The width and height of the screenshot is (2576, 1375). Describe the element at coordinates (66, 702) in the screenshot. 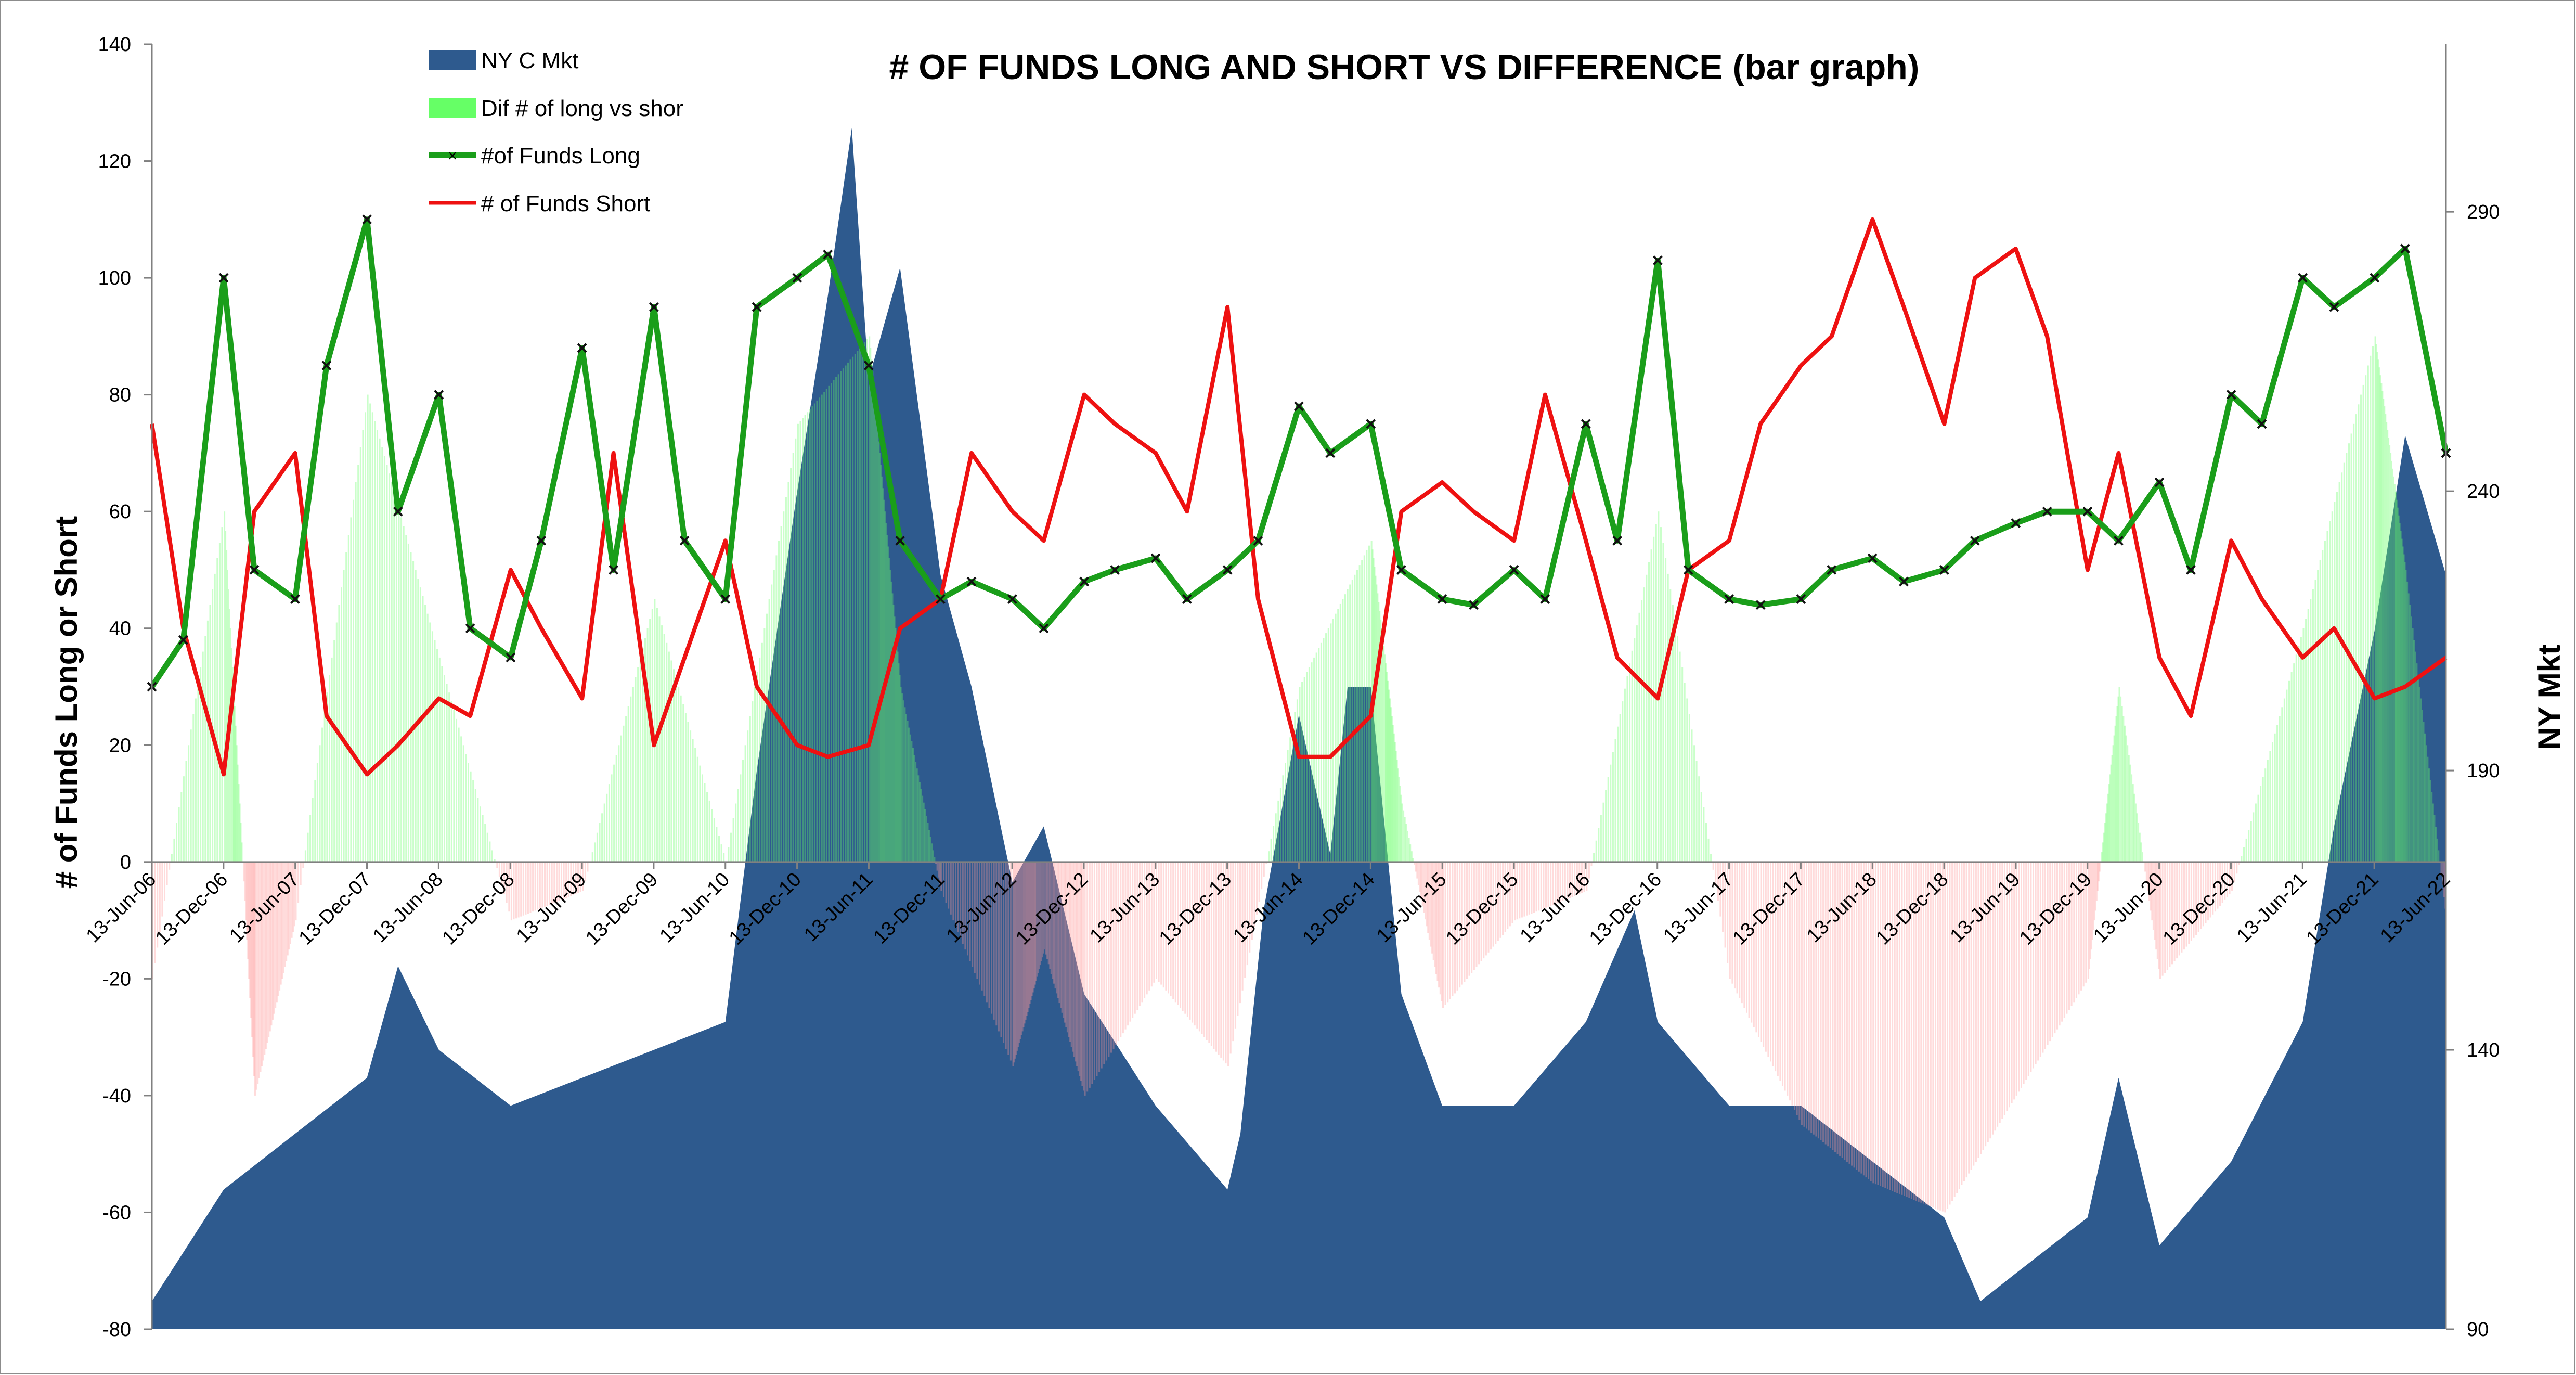

I see `y-left-axis-title: # of Funds Long or Short` at that location.